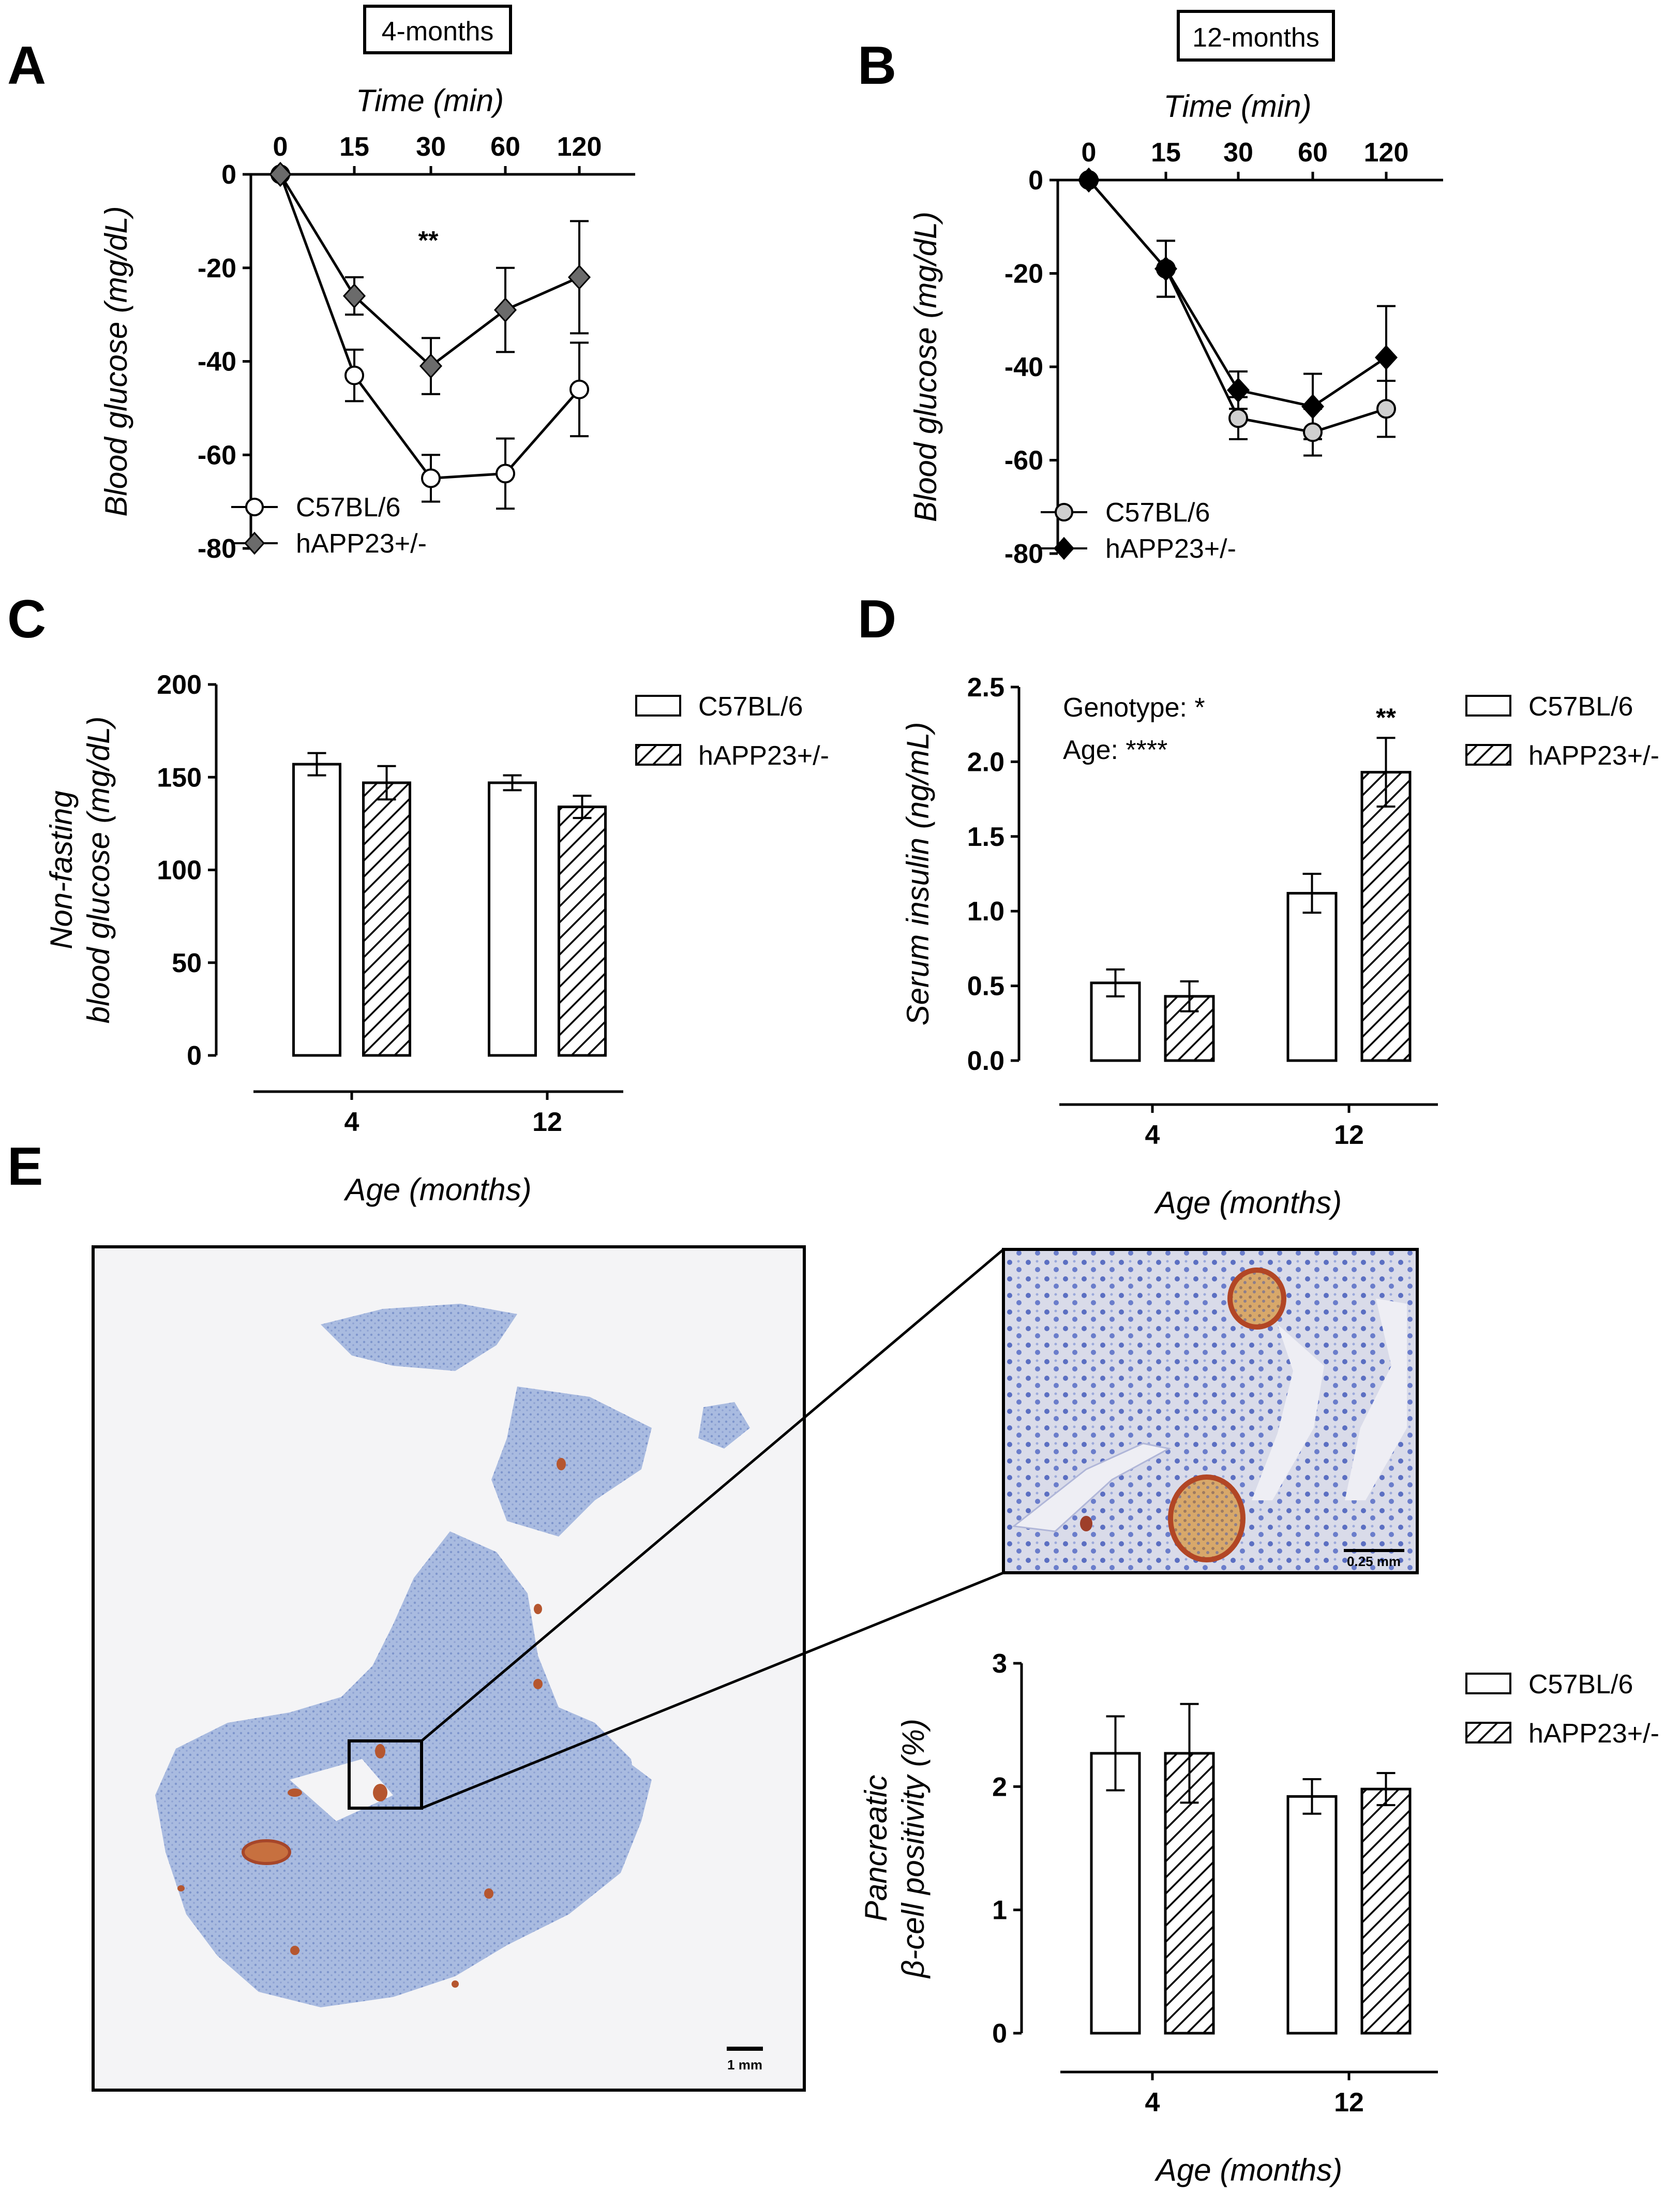 The width and height of the screenshot is (1680, 2206). What do you see at coordinates (217, 362) in the screenshot?
I see `y-tick-label: -40` at bounding box center [217, 362].